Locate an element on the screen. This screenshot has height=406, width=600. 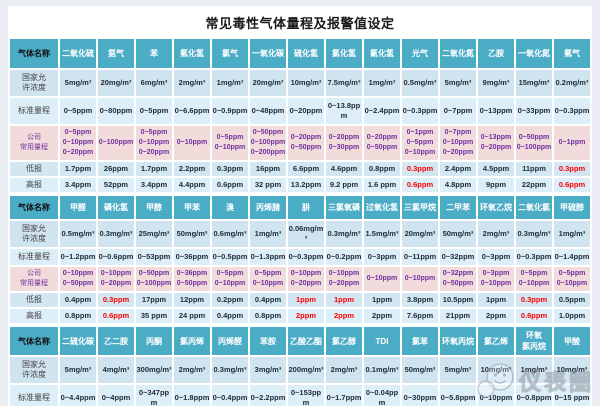
gas-name-header: 环氧丙烷 is located at coordinates (458, 341).